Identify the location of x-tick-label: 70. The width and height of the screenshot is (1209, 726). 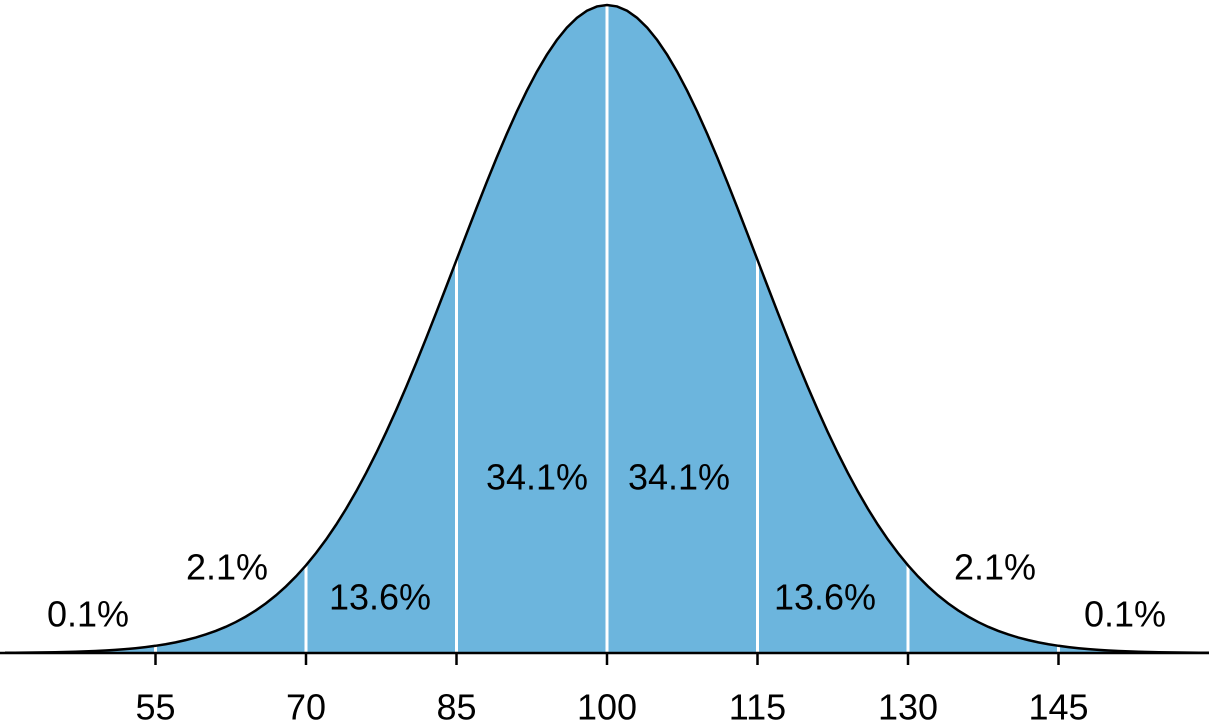
(306, 706).